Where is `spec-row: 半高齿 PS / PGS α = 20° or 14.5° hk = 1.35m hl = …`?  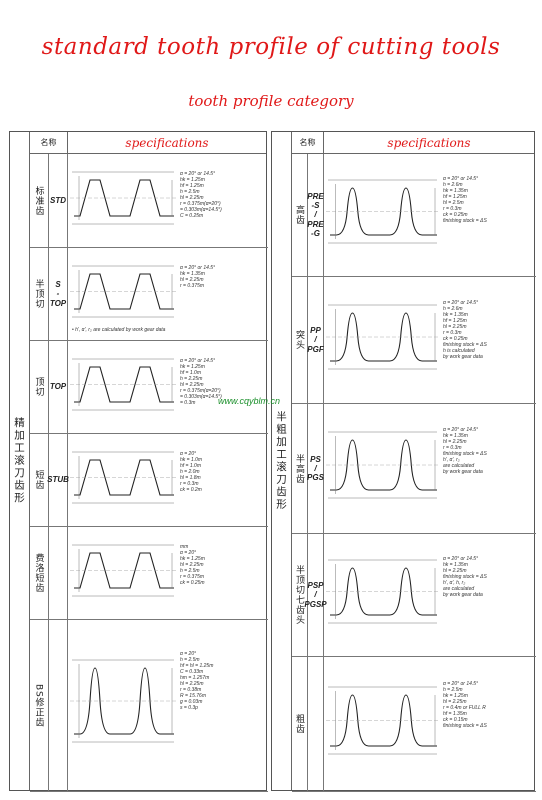 spec-row: 半高齿 PS / PGS α = 20° or 14.5° hk = 1.35m hl = … is located at coordinates (414, 469).